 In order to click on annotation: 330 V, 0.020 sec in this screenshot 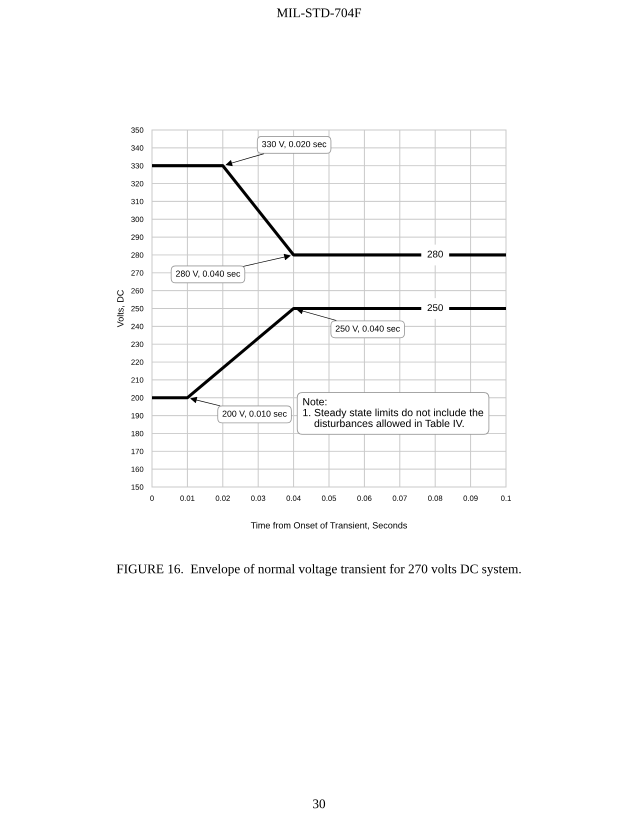, I will do `click(294, 144)`.